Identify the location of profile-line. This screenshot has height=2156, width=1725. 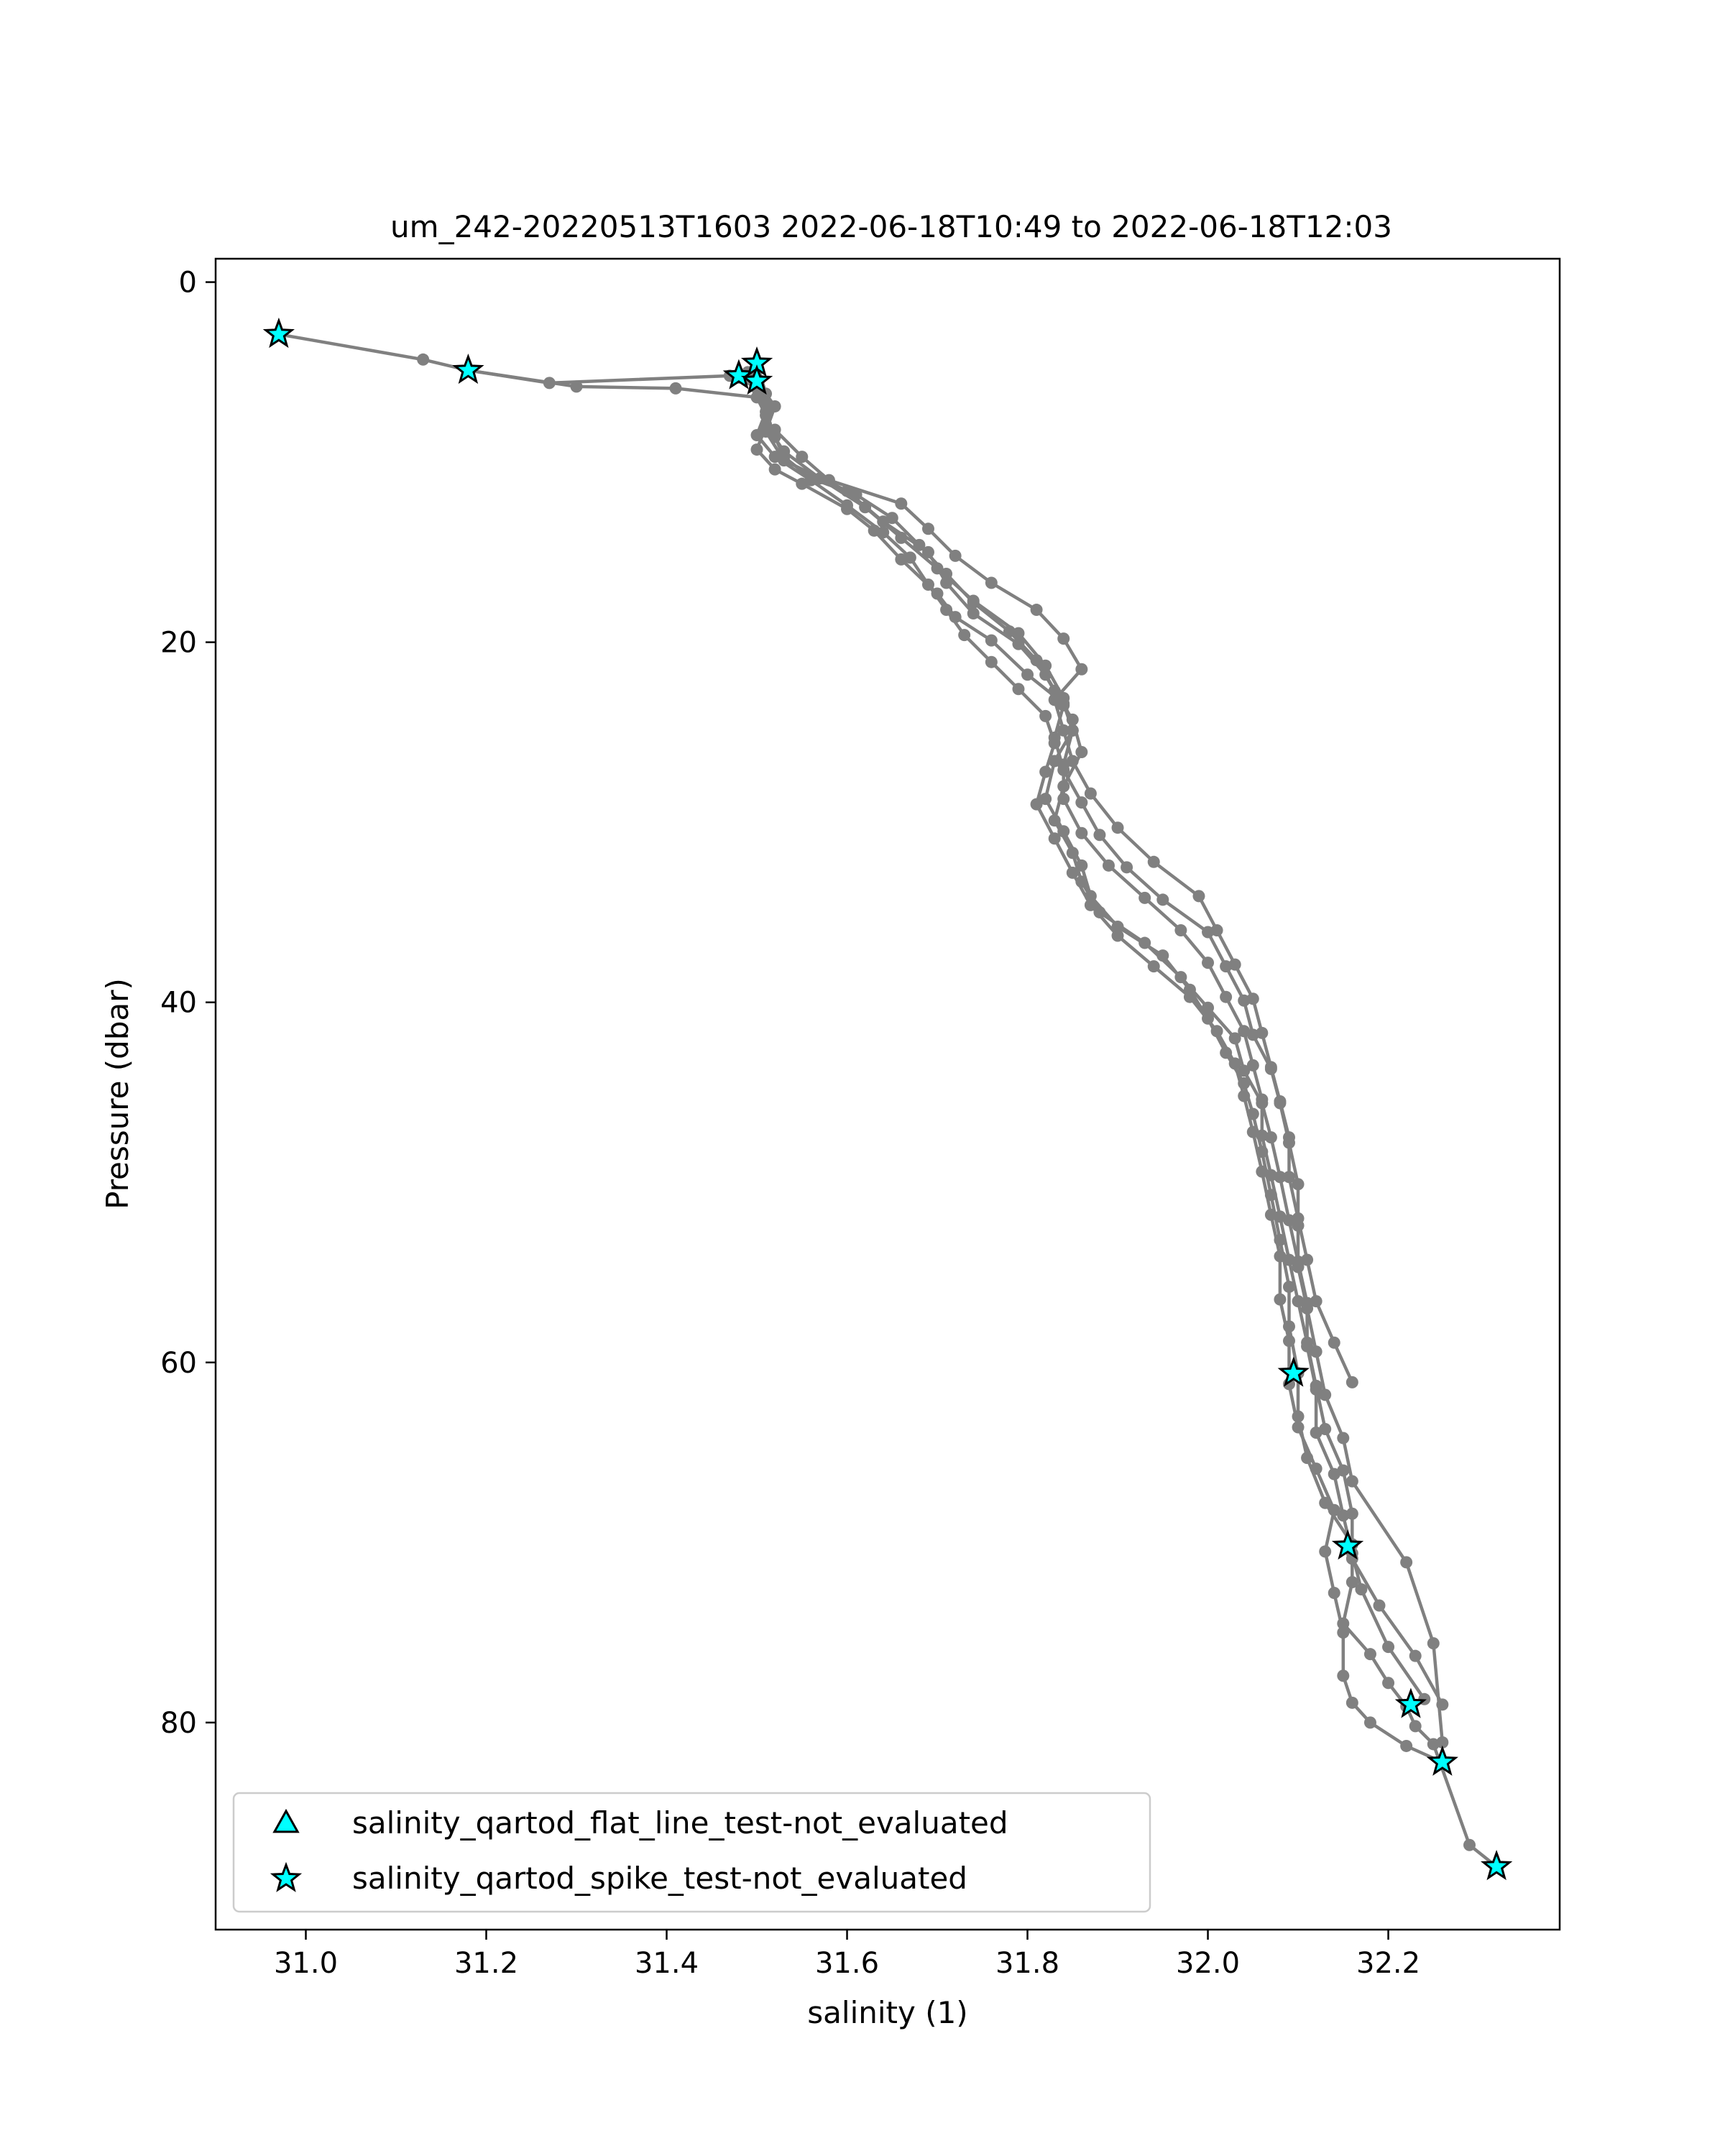
(1063, 905).